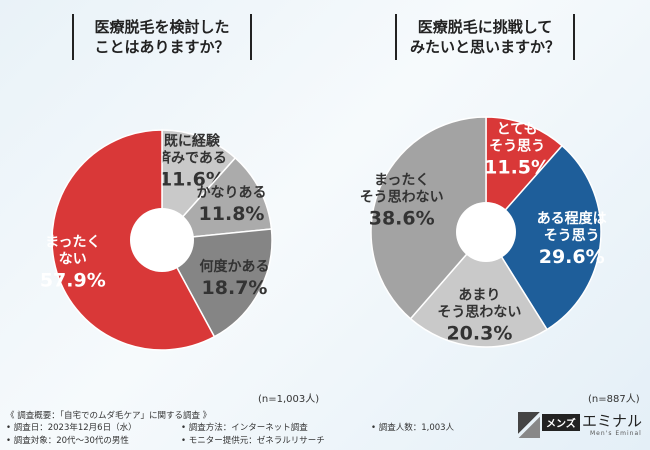  Describe the element at coordinates (402, 219) in the screenshot. I see `chart-right-slice-3-value: 38.6%` at that location.